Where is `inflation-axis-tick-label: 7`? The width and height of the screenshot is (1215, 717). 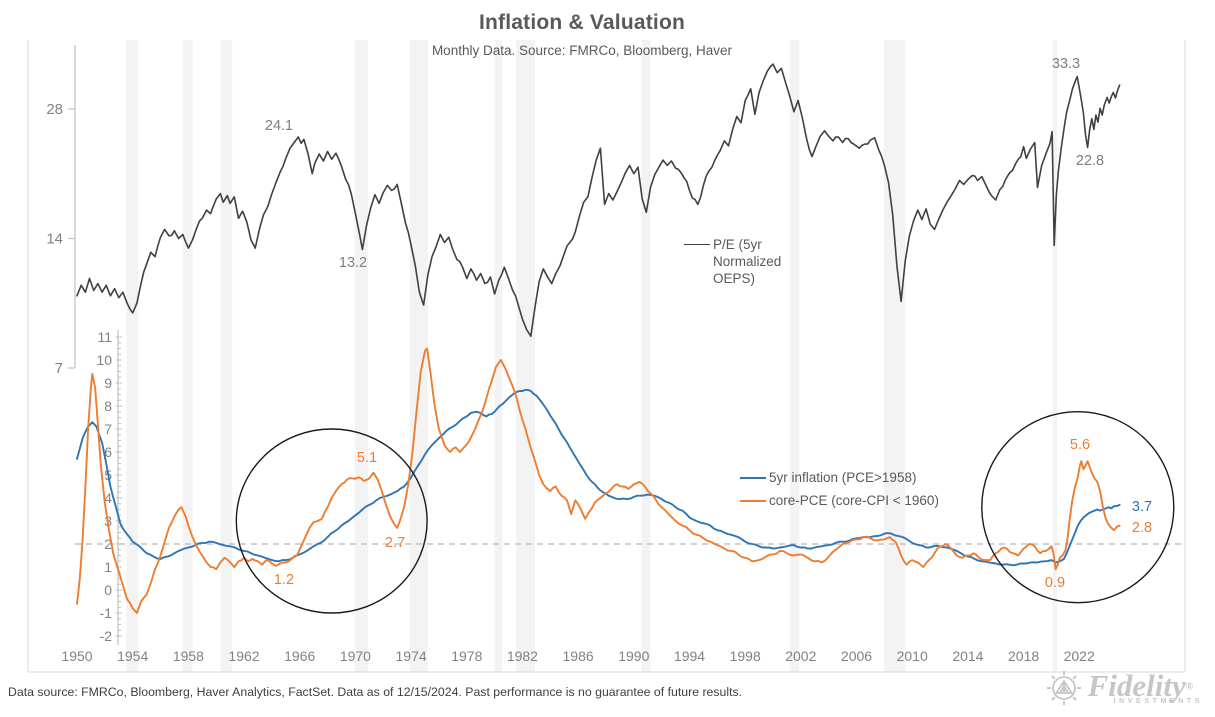
inflation-axis-tick-label: 7 is located at coordinates (108, 429).